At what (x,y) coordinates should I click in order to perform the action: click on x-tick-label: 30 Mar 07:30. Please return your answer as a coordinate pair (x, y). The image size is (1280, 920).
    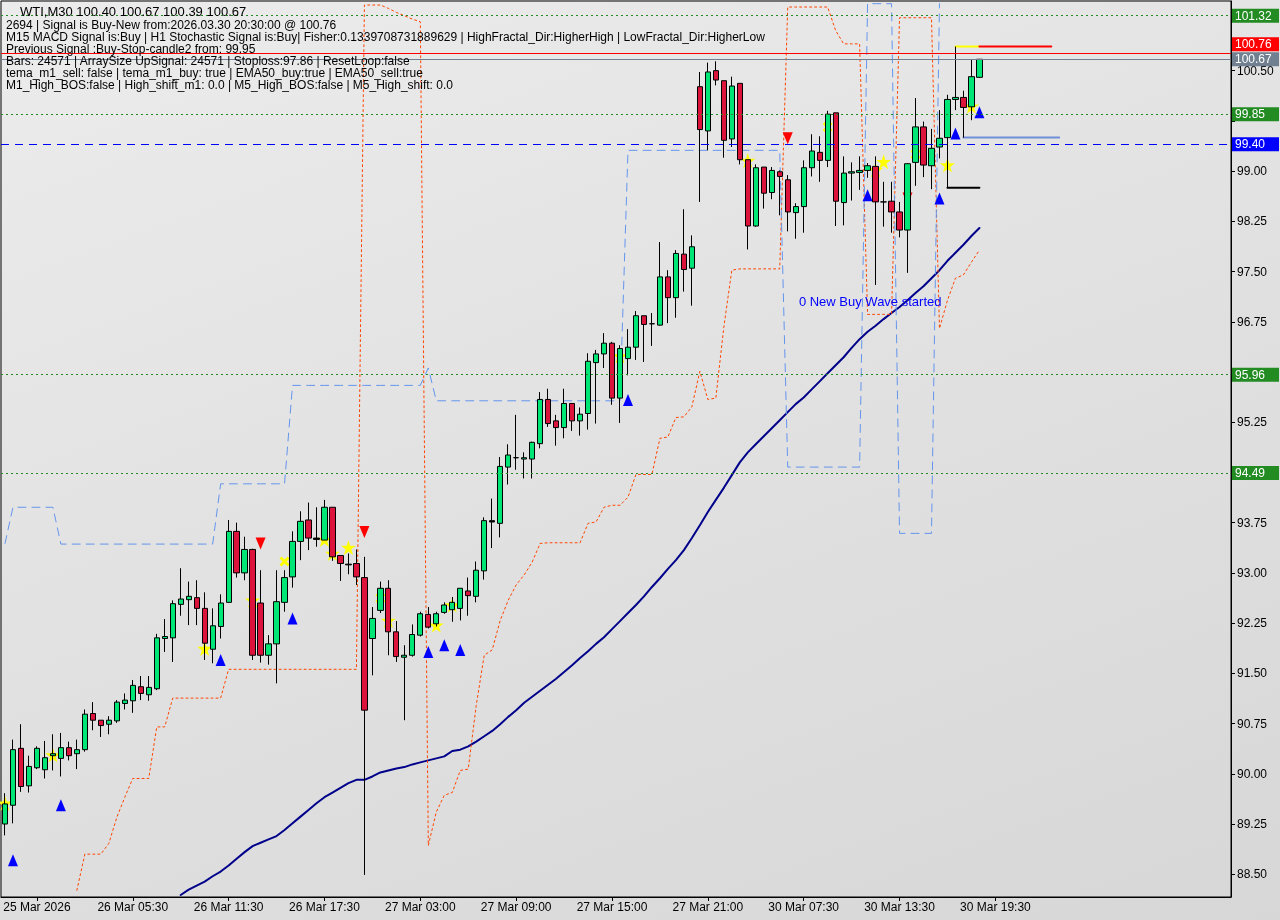
    Looking at the image, I should click on (804, 907).